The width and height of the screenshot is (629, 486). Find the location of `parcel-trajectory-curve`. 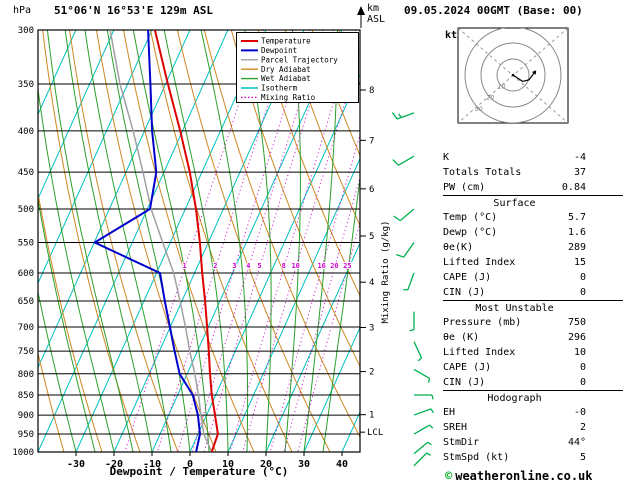

parcel-trajectory-curve is located at coordinates (161, 241).